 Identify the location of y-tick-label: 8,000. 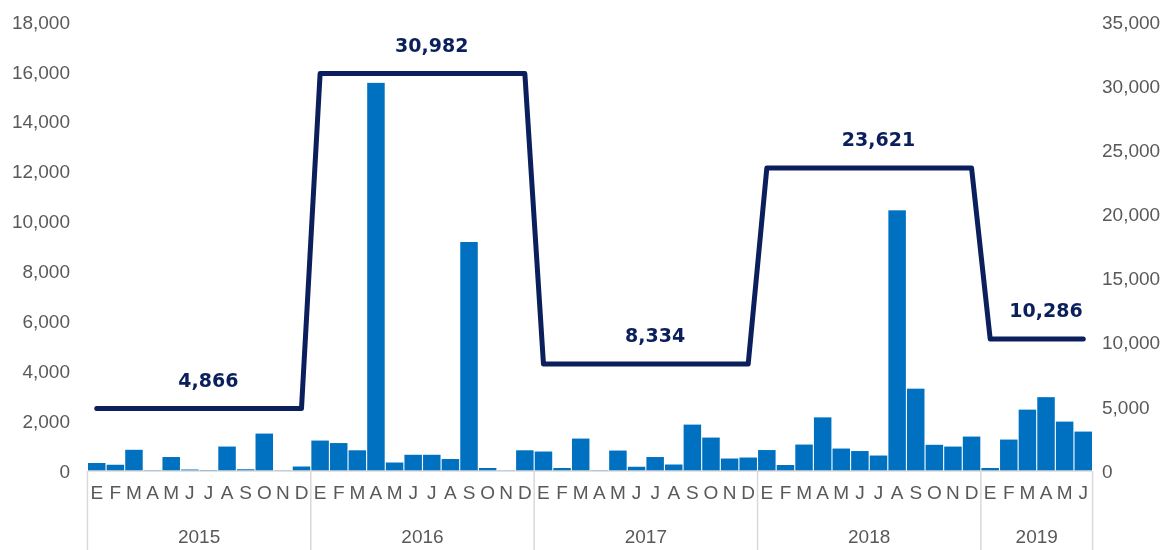
(46, 272).